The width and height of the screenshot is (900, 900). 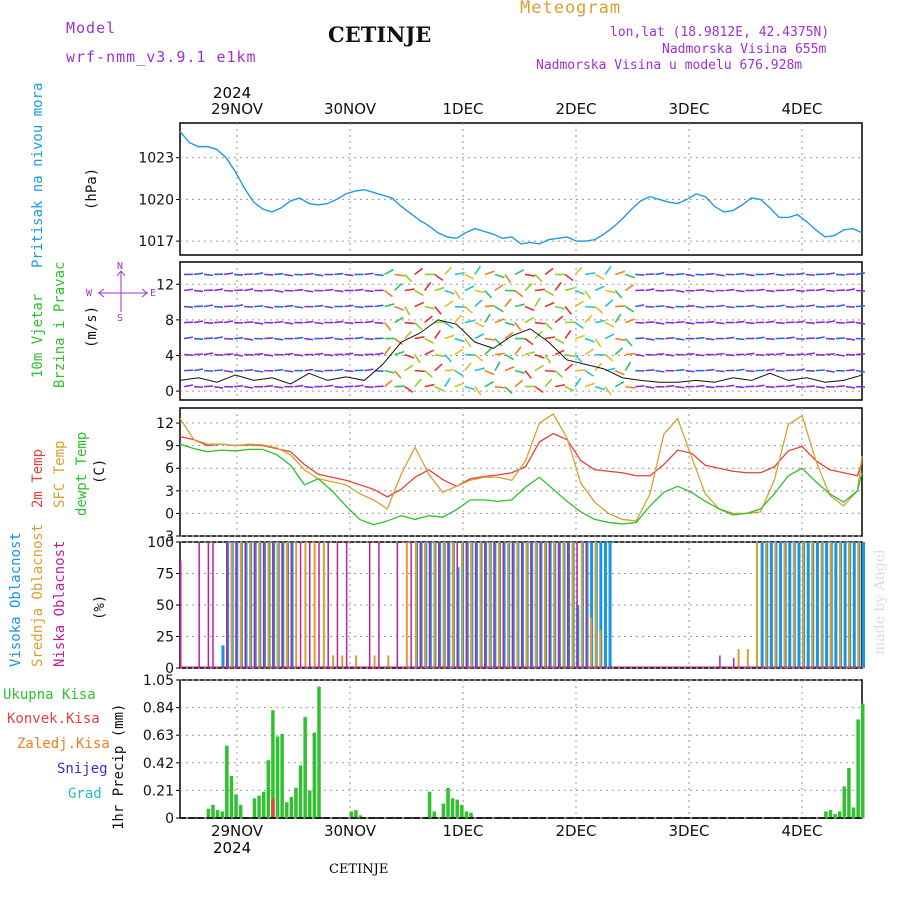 What do you see at coordinates (521, 484) in the screenshot?
I see `dewpt-line` at bounding box center [521, 484].